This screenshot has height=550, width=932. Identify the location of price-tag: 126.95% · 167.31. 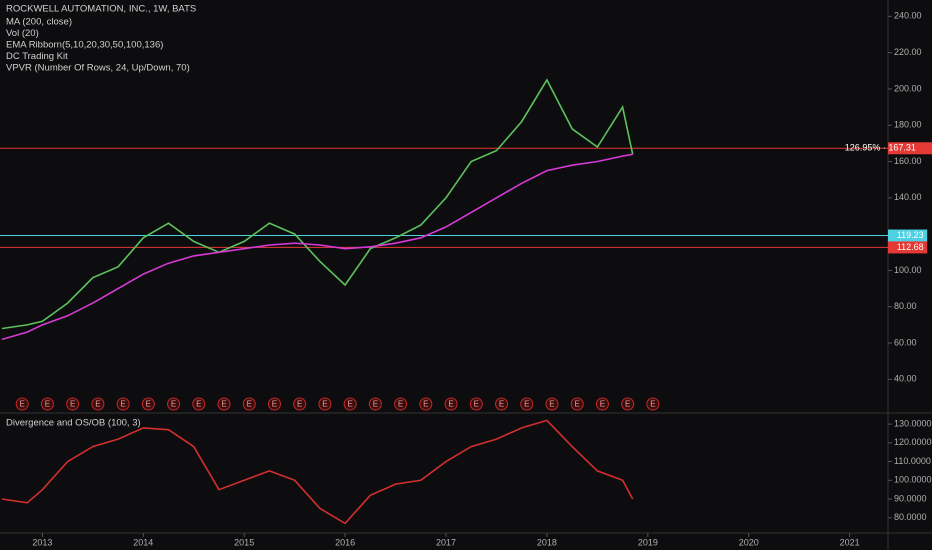
(880, 148).